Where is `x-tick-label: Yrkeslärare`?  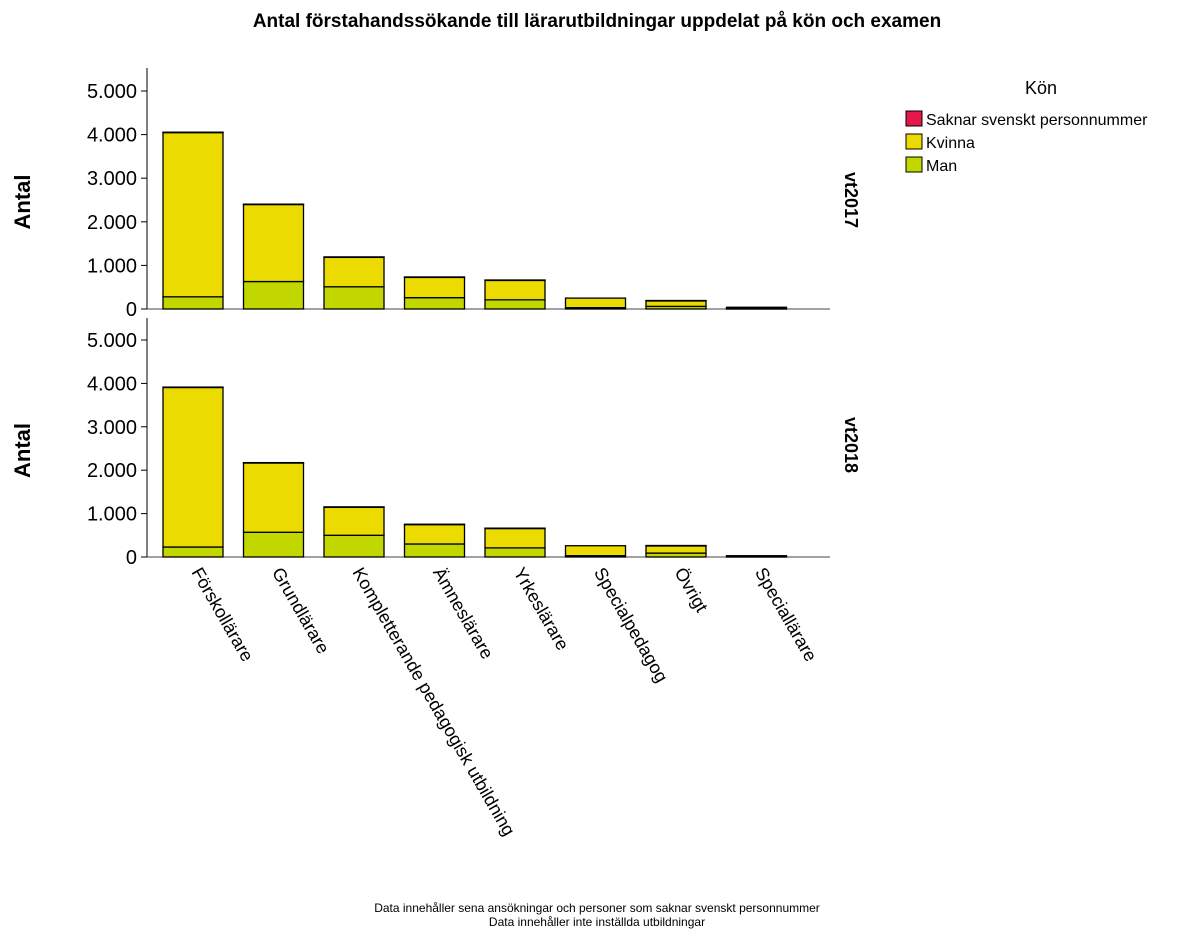
x-tick-label: Yrkeslärare is located at coordinates (541, 609).